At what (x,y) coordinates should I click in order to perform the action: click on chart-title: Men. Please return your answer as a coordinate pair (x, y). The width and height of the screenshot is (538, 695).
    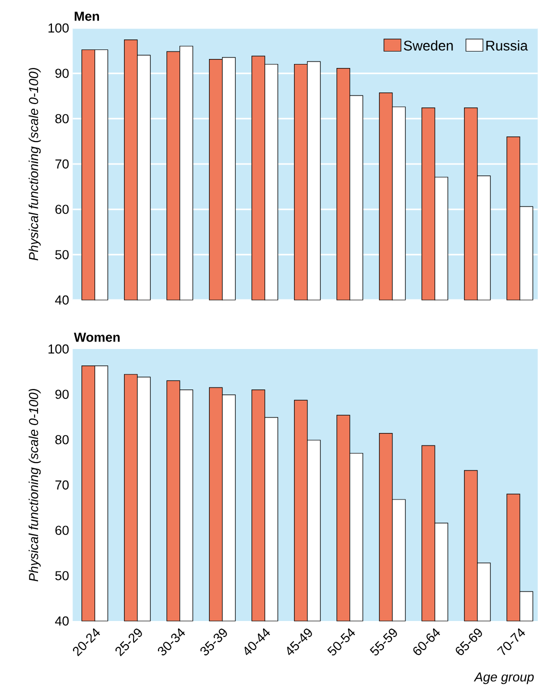
    Looking at the image, I should click on (86, 16).